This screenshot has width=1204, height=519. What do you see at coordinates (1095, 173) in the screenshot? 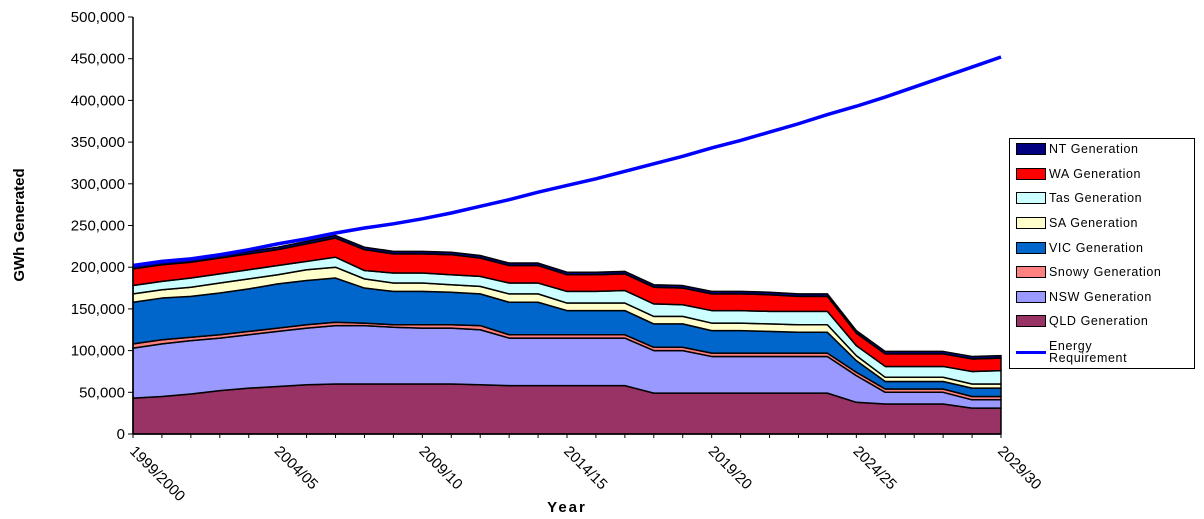
I see `legend-label: WA Generation` at bounding box center [1095, 173].